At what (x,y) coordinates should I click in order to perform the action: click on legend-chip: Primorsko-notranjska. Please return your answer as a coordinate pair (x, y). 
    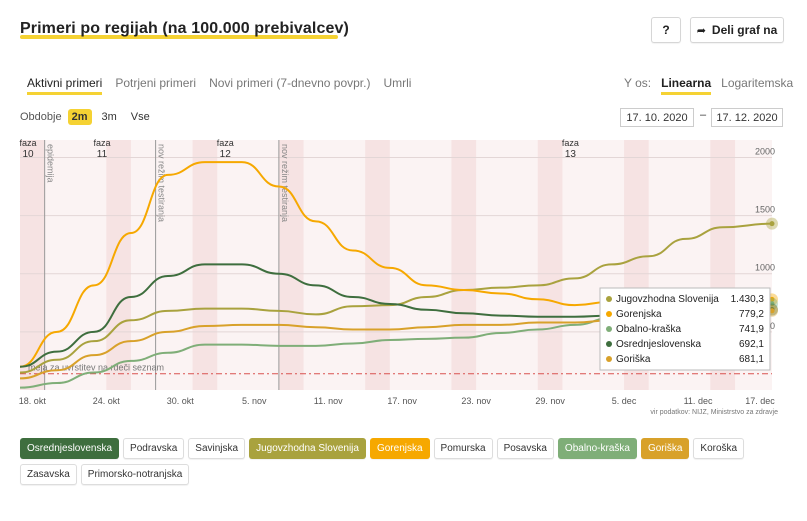
    Looking at the image, I should click on (135, 474).